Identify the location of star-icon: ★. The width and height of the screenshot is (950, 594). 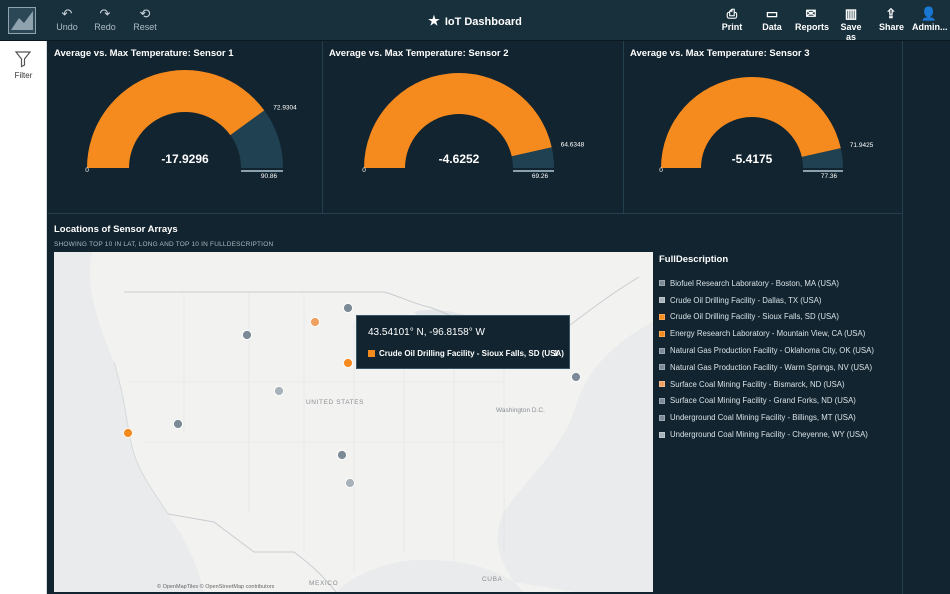
(434, 20).